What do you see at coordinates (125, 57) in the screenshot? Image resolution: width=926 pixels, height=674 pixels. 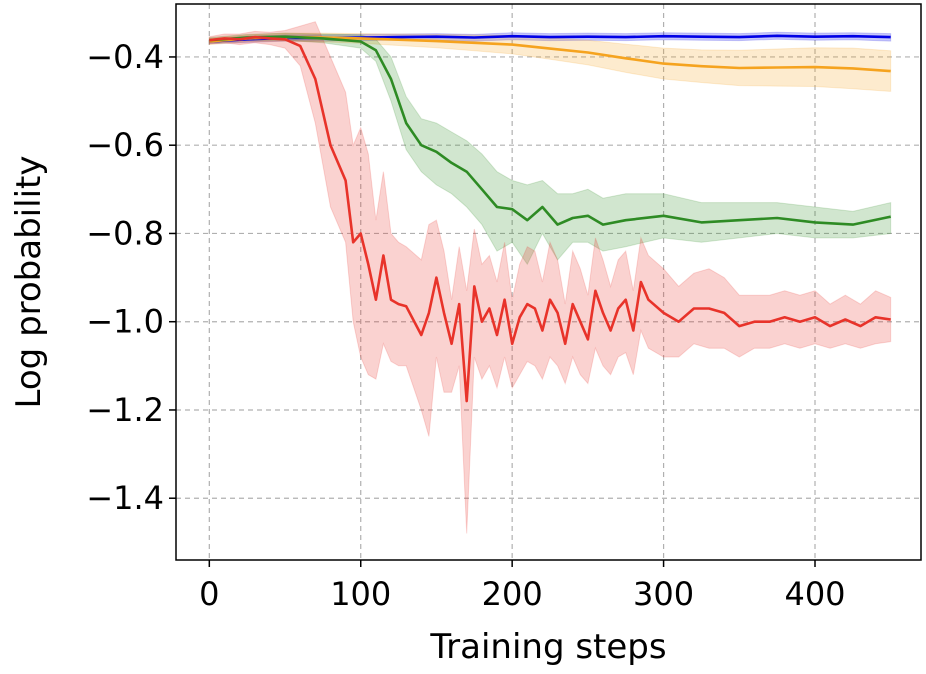 I see `y-tick-label: −0.4` at bounding box center [125, 57].